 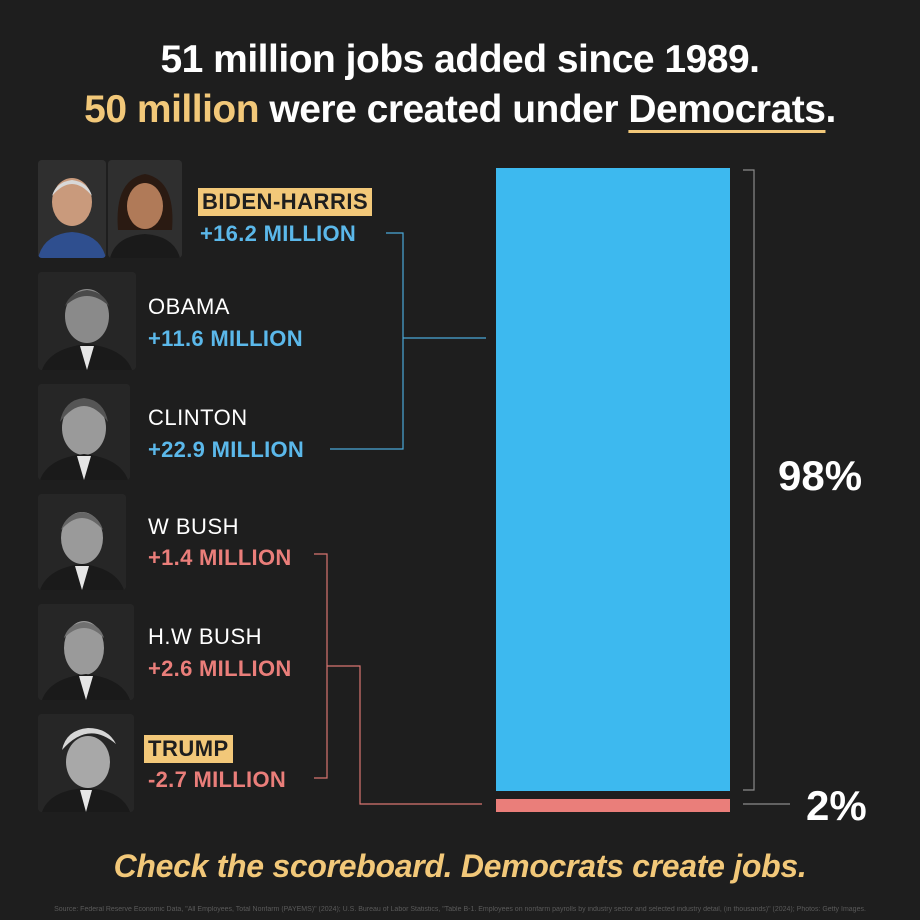 I want to click on portrait-w-bush, so click(x=82, y=542).